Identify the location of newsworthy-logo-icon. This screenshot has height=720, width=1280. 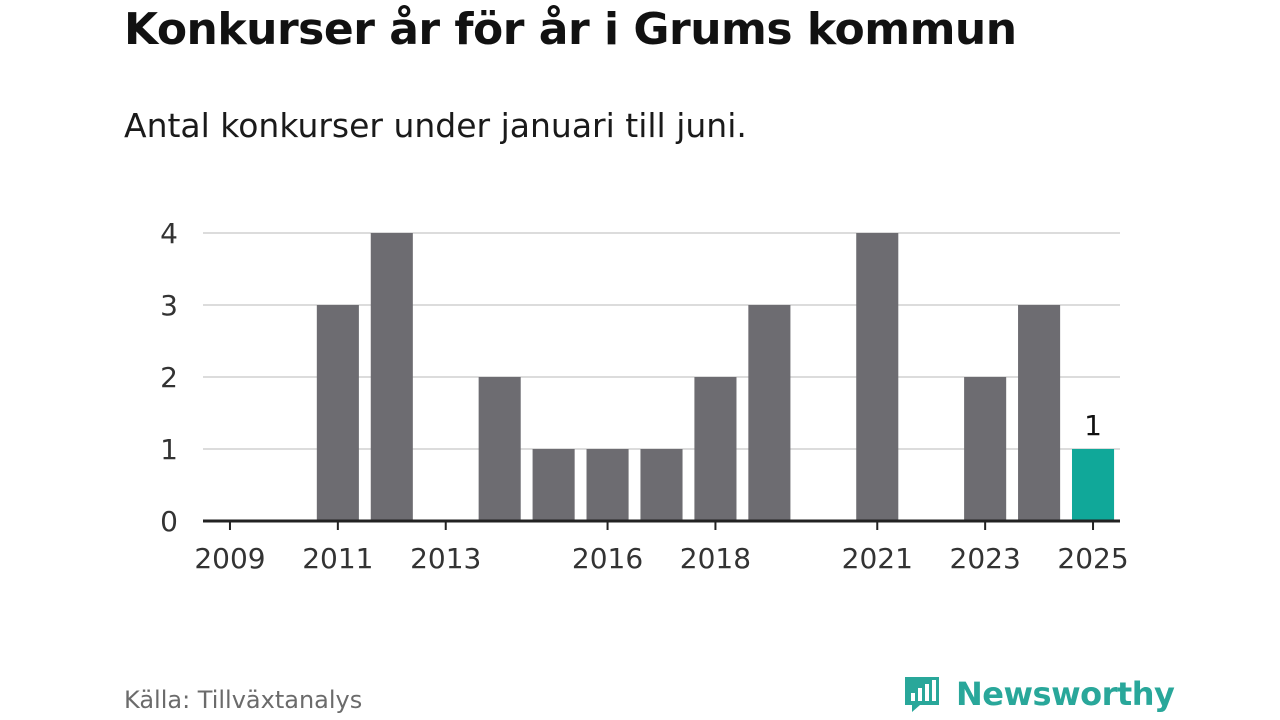
(922, 694).